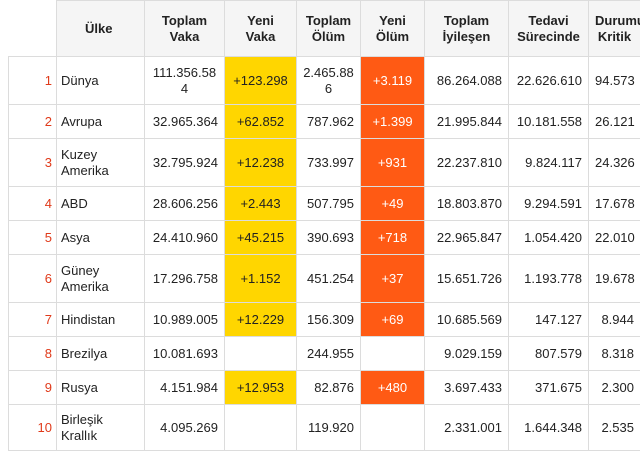  I want to click on critical-cell: 26.121, so click(614, 122).